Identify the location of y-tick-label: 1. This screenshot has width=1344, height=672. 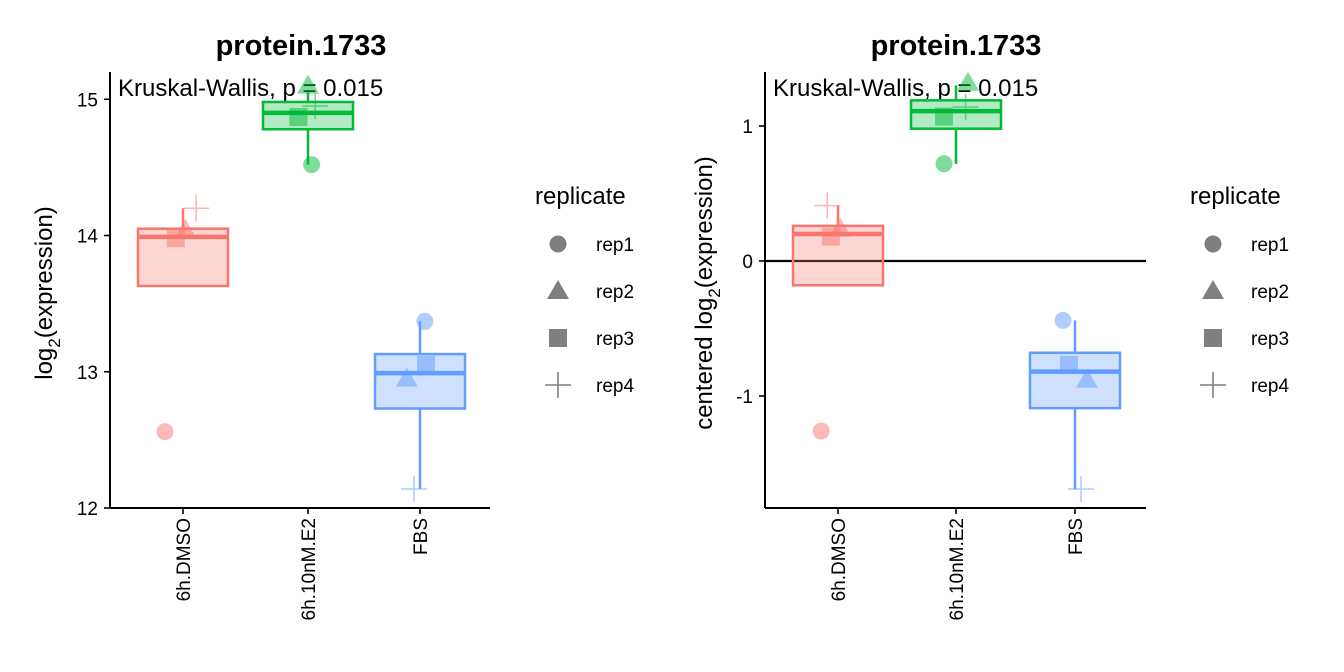
(747, 127).